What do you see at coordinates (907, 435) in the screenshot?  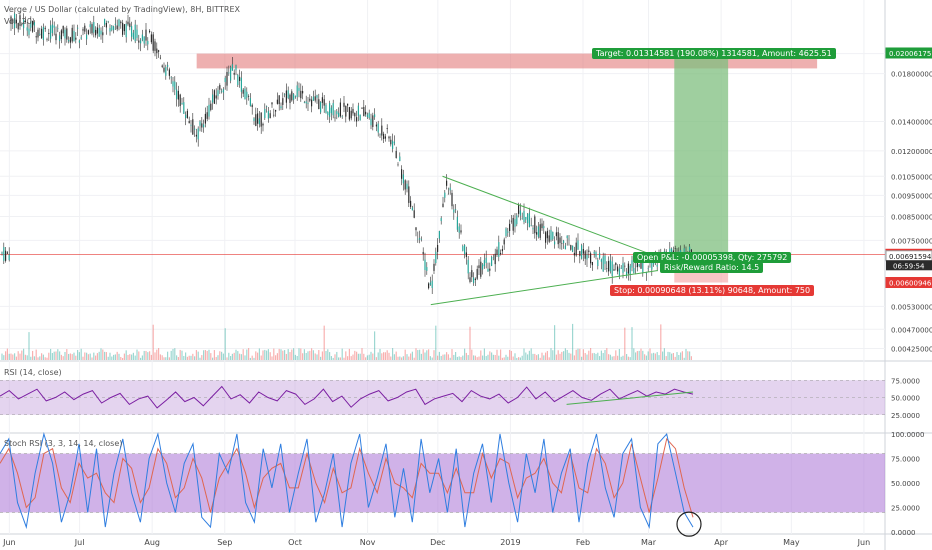 I see `stoch-tick-label: 100.0000` at bounding box center [907, 435].